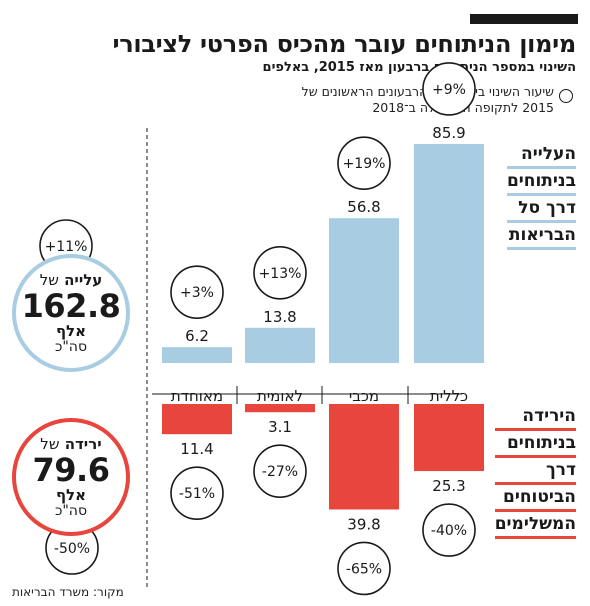  Describe the element at coordinates (566, 96) in the screenshot. I see `legend-circle-icon` at that location.